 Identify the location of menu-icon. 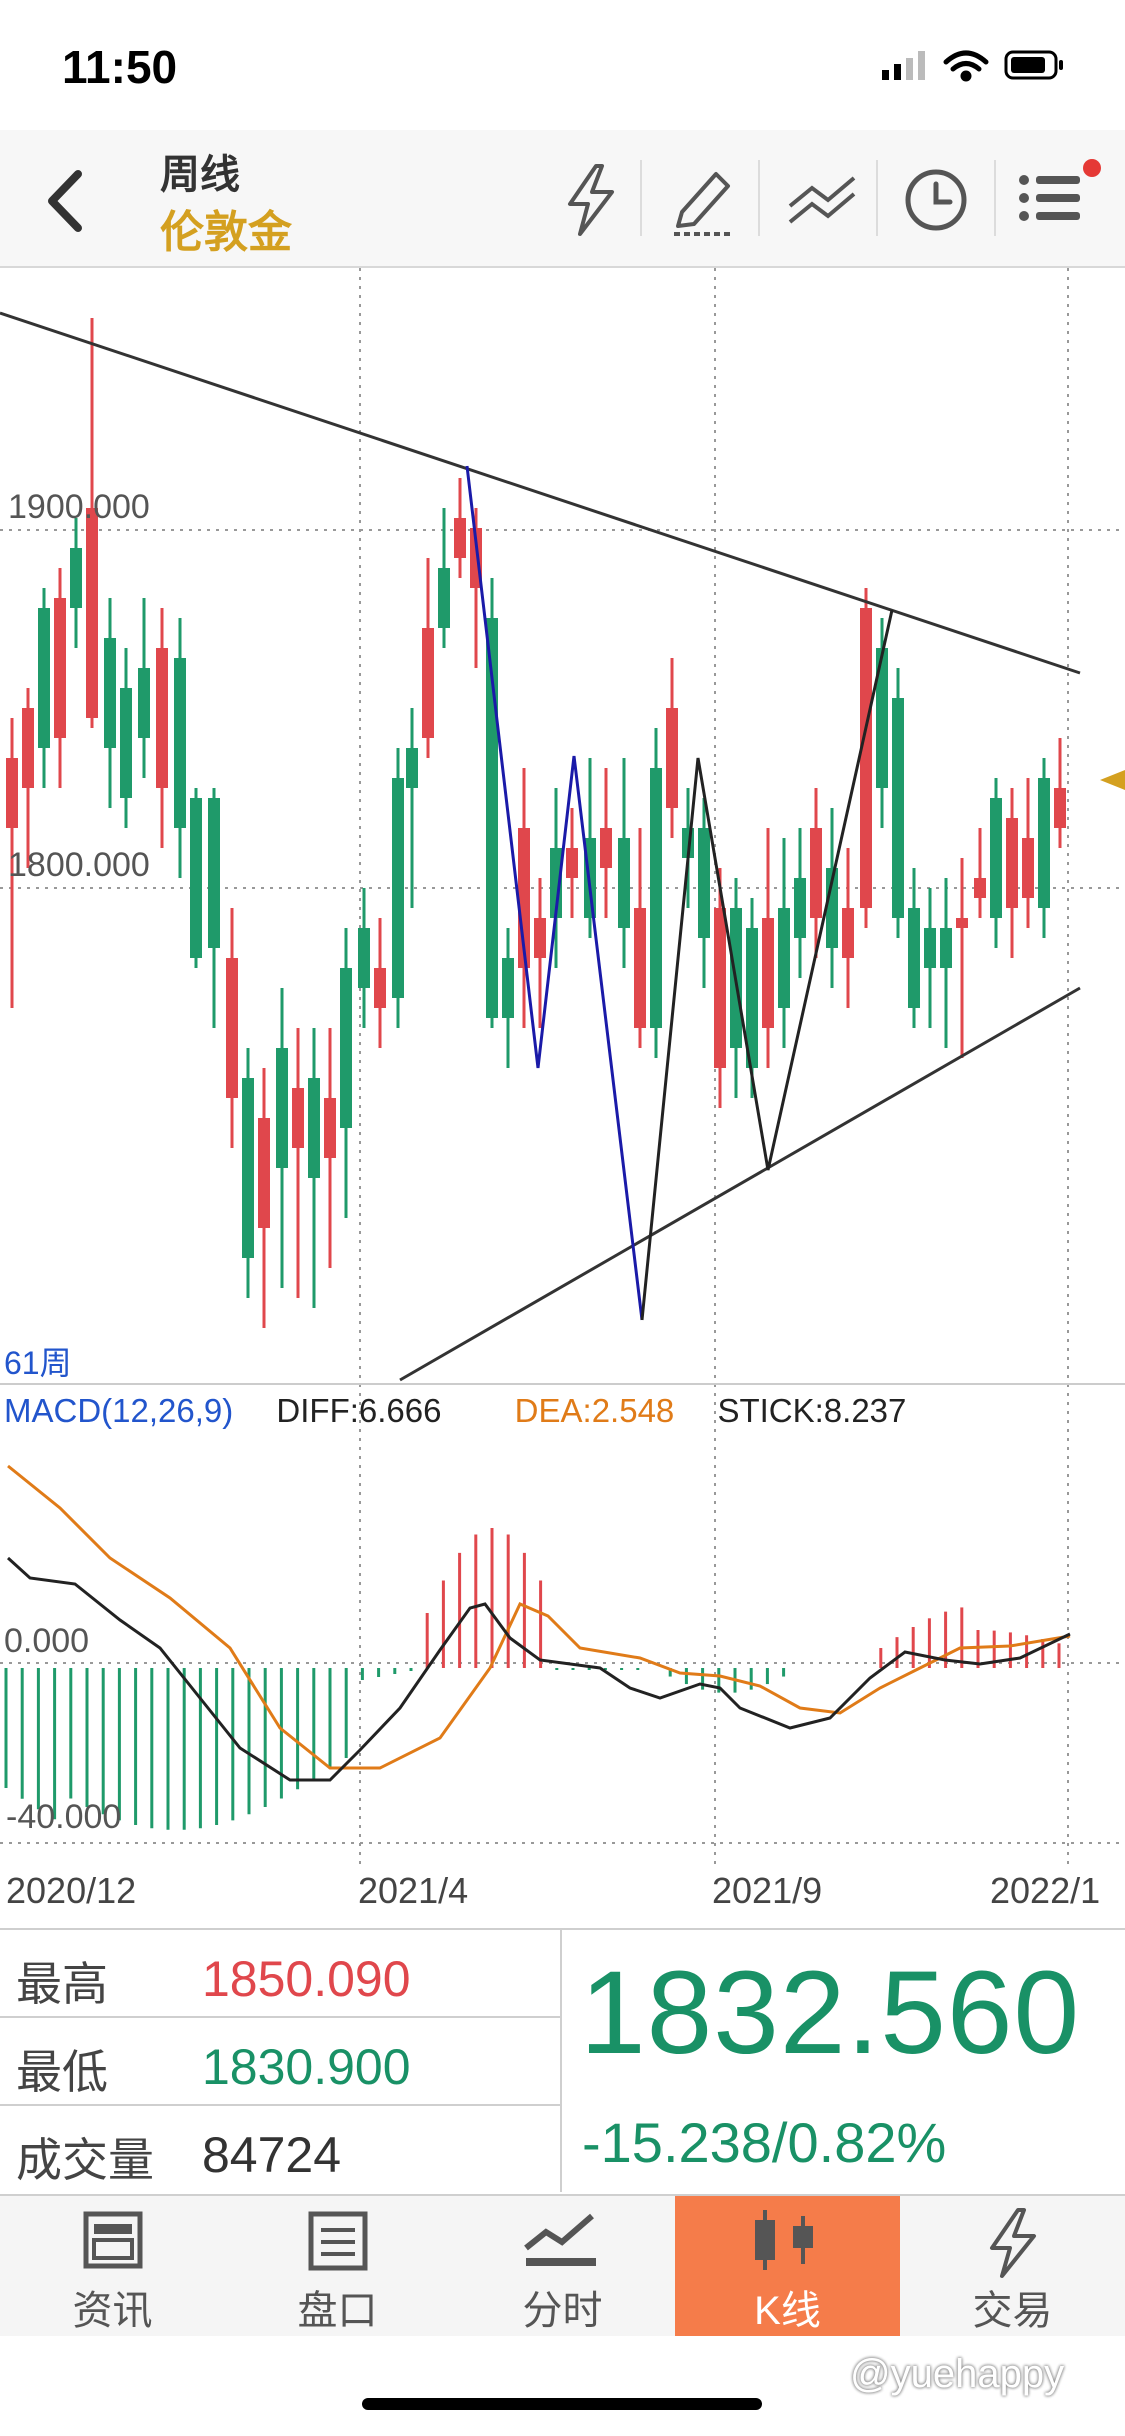
(1065, 195).